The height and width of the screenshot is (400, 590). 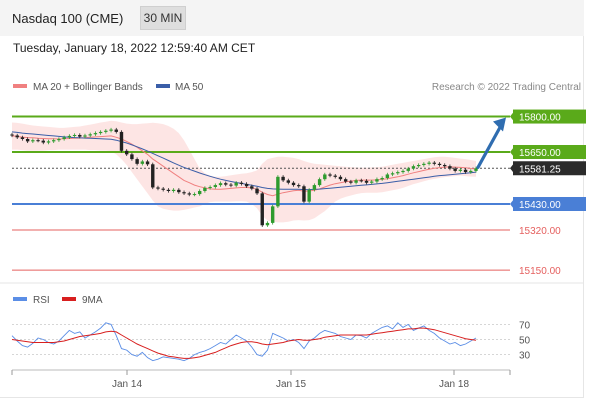 What do you see at coordinates (540, 205) in the screenshot?
I see `level-label-2: 15430.00` at bounding box center [540, 205].